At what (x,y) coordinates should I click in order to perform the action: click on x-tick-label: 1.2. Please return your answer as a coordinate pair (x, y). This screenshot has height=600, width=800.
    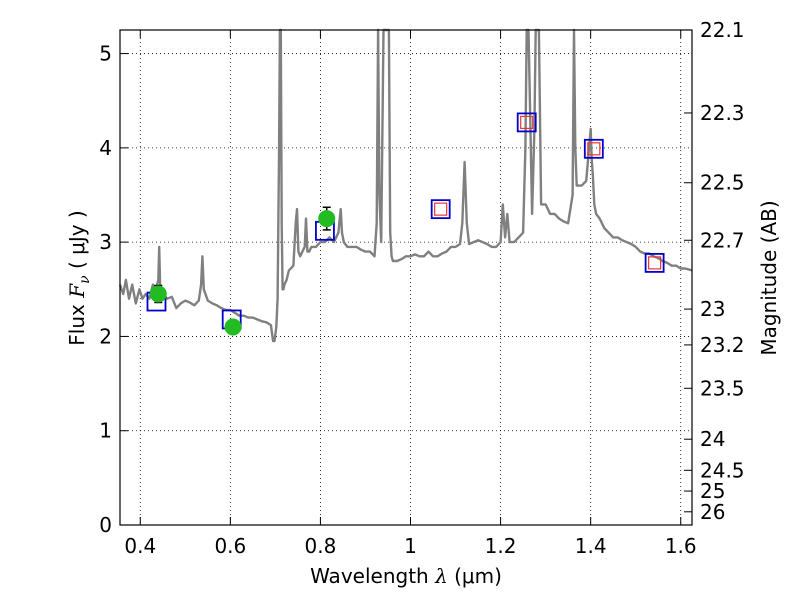
    Looking at the image, I should click on (501, 546).